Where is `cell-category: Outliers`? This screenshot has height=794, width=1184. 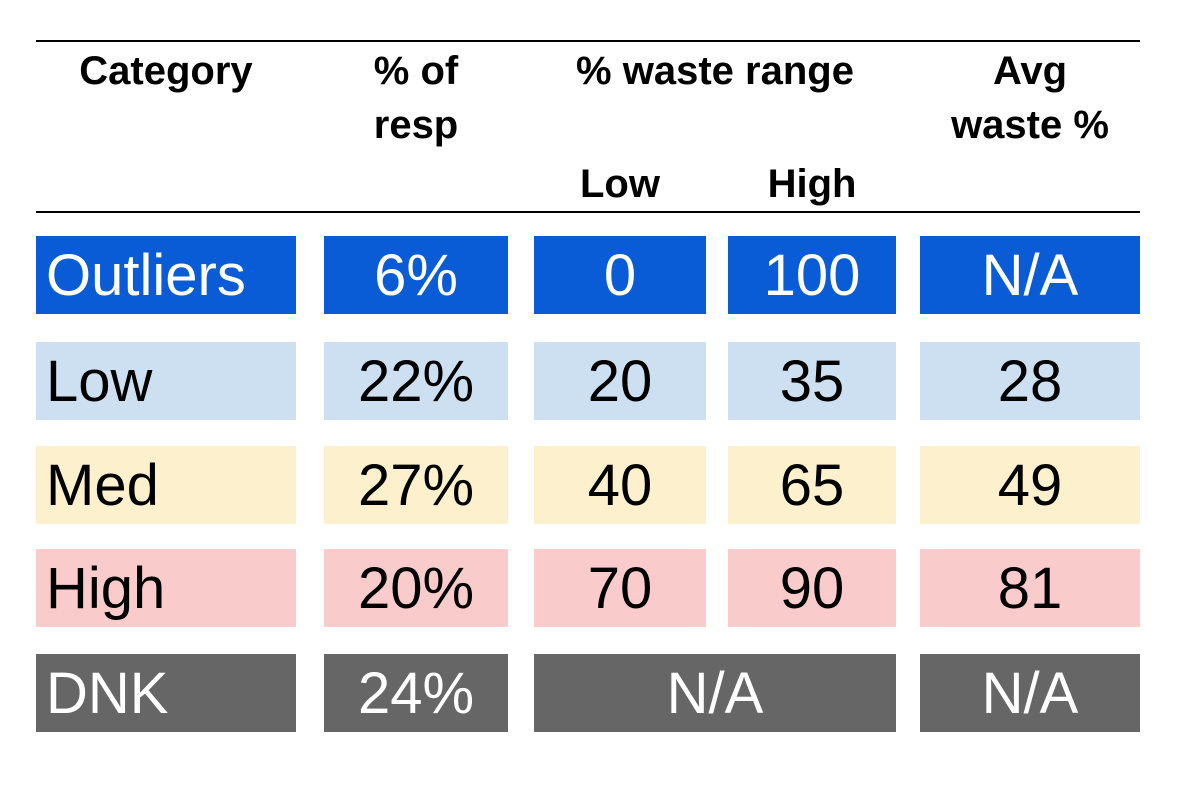 cell-category: Outliers is located at coordinates (166, 275).